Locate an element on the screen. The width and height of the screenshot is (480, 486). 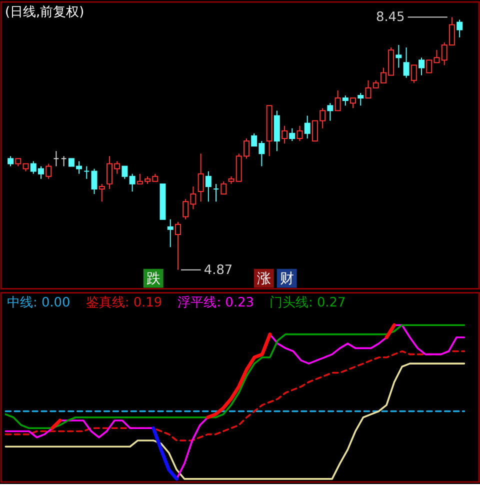
chart-title: (日线,前复权) is located at coordinates (44, 12).